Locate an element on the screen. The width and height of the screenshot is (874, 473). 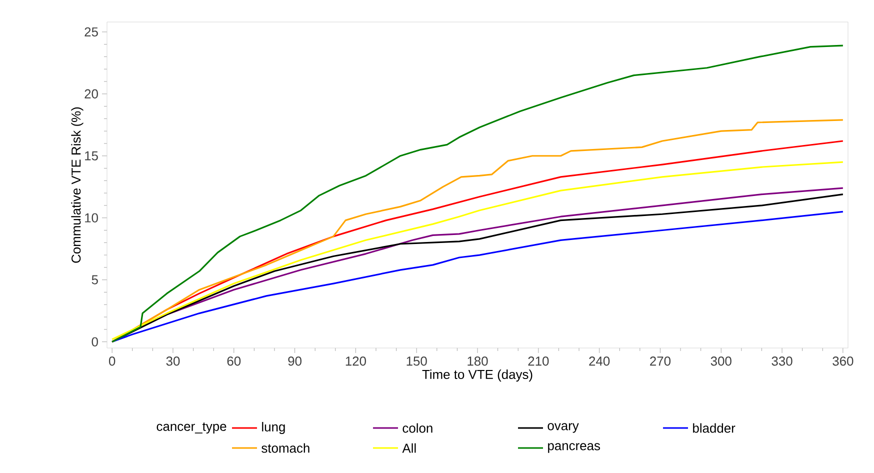
y-tick-label: 25 is located at coordinates (91, 31).